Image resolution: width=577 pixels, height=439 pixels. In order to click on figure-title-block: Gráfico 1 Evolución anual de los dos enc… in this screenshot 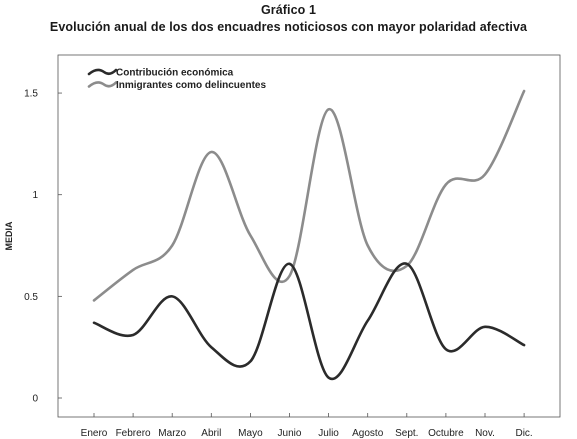, I will do `click(288, 19)`.